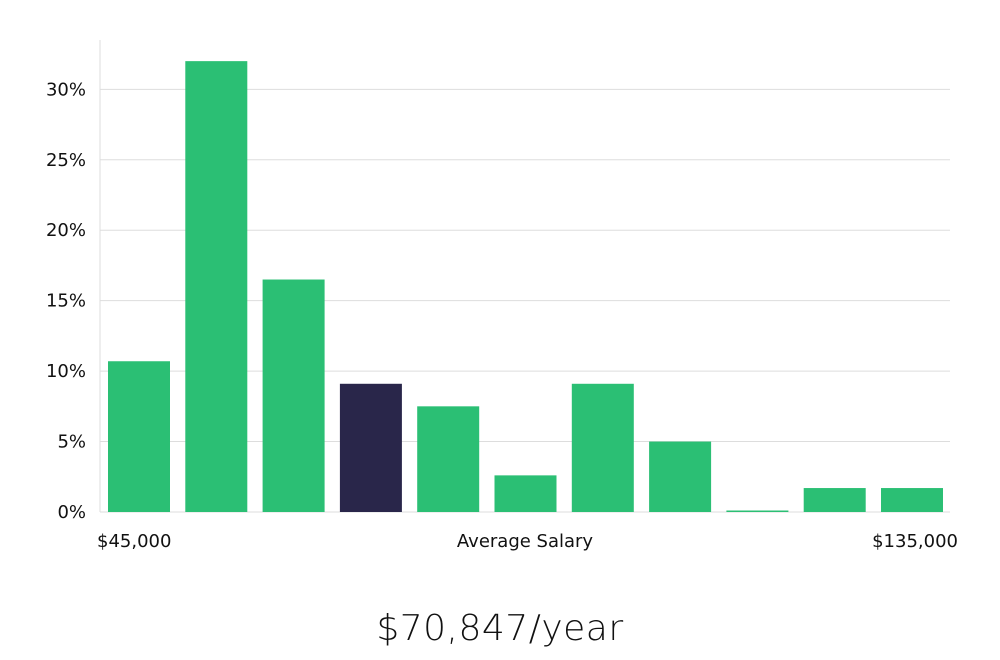 This screenshot has width=1000, height=660. Describe the element at coordinates (370, 447) in the screenshot. I see `highlighted-bar` at that location.